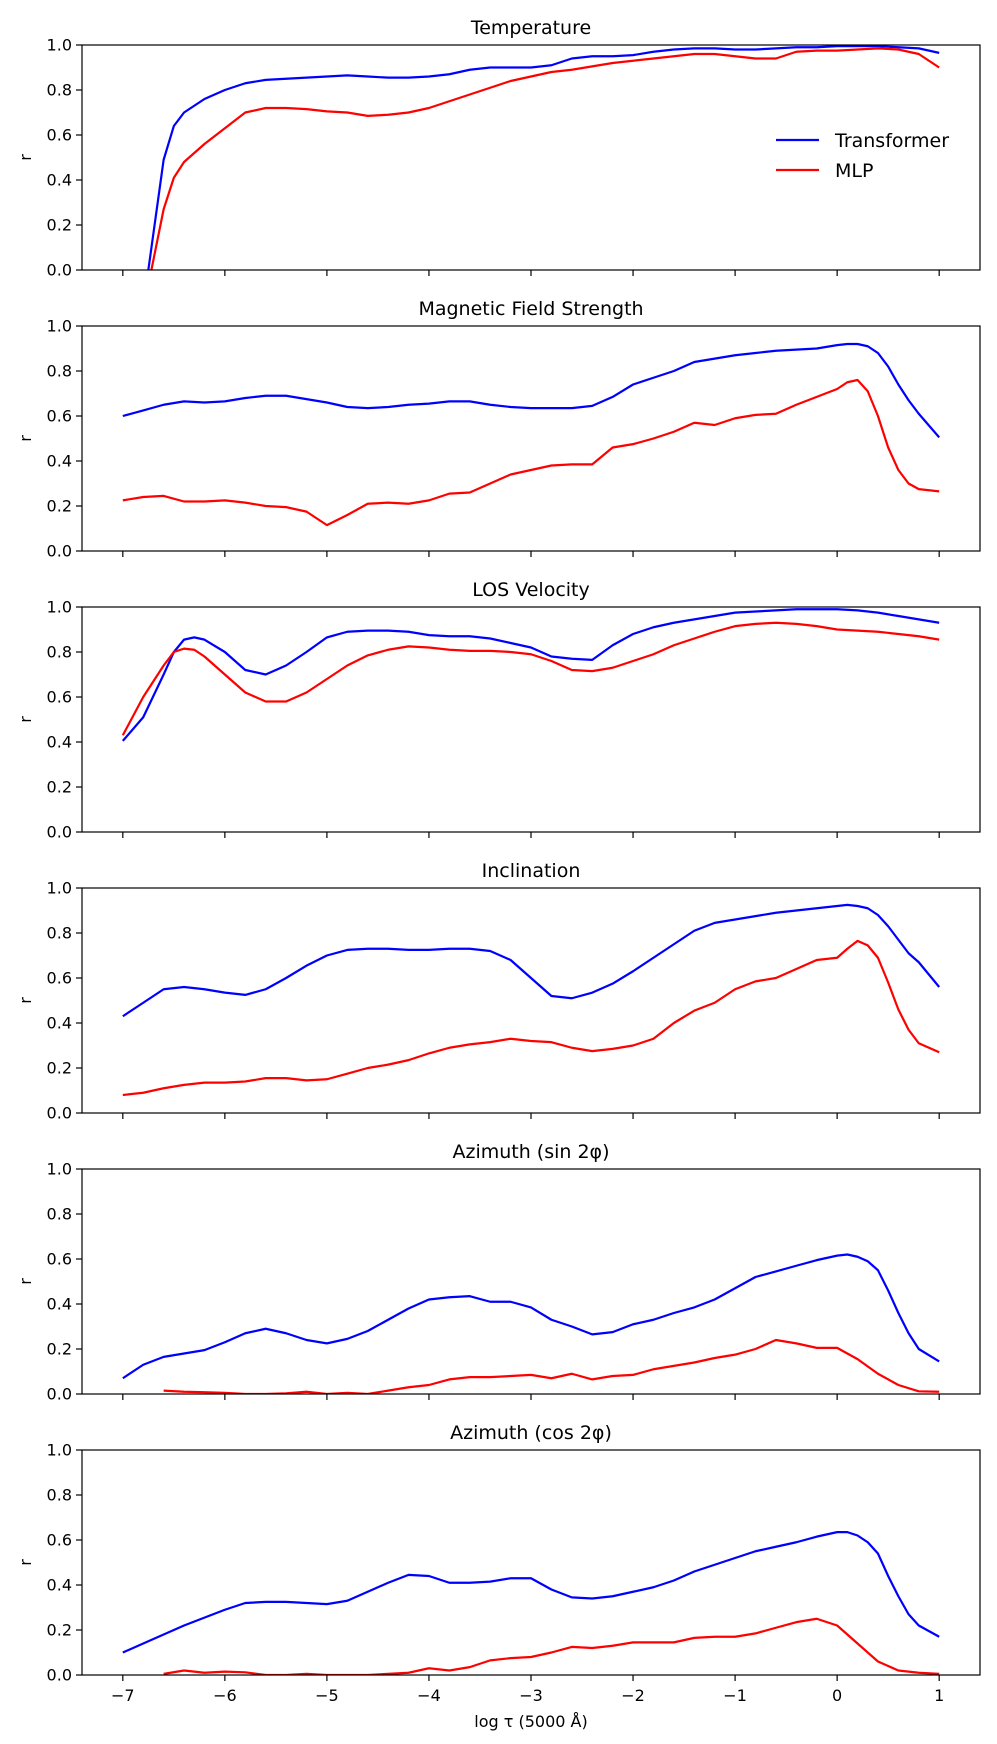  I want to click on panel-title: Magnetic Field Strength, so click(530, 309).